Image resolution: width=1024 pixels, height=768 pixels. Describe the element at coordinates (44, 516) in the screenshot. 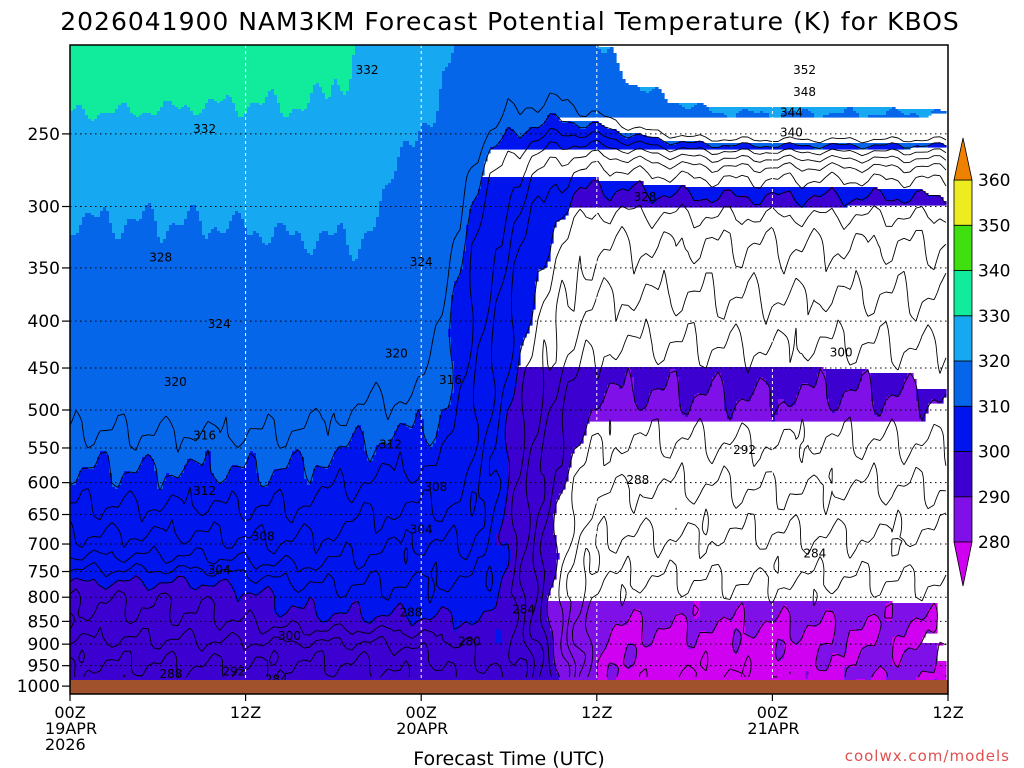

I see `y-tick-label: 650` at that location.